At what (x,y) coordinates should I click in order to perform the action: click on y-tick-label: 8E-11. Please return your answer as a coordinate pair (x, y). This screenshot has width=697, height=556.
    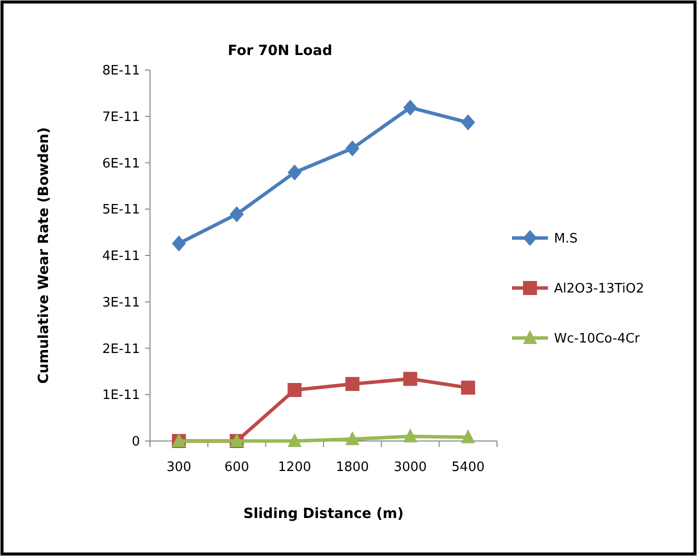
    Looking at the image, I should click on (121, 71).